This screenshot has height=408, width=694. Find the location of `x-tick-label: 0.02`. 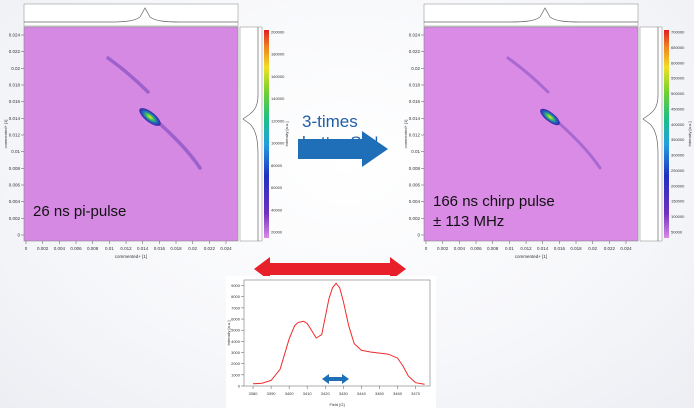

x-tick-label: 0.02 is located at coordinates (192, 248).